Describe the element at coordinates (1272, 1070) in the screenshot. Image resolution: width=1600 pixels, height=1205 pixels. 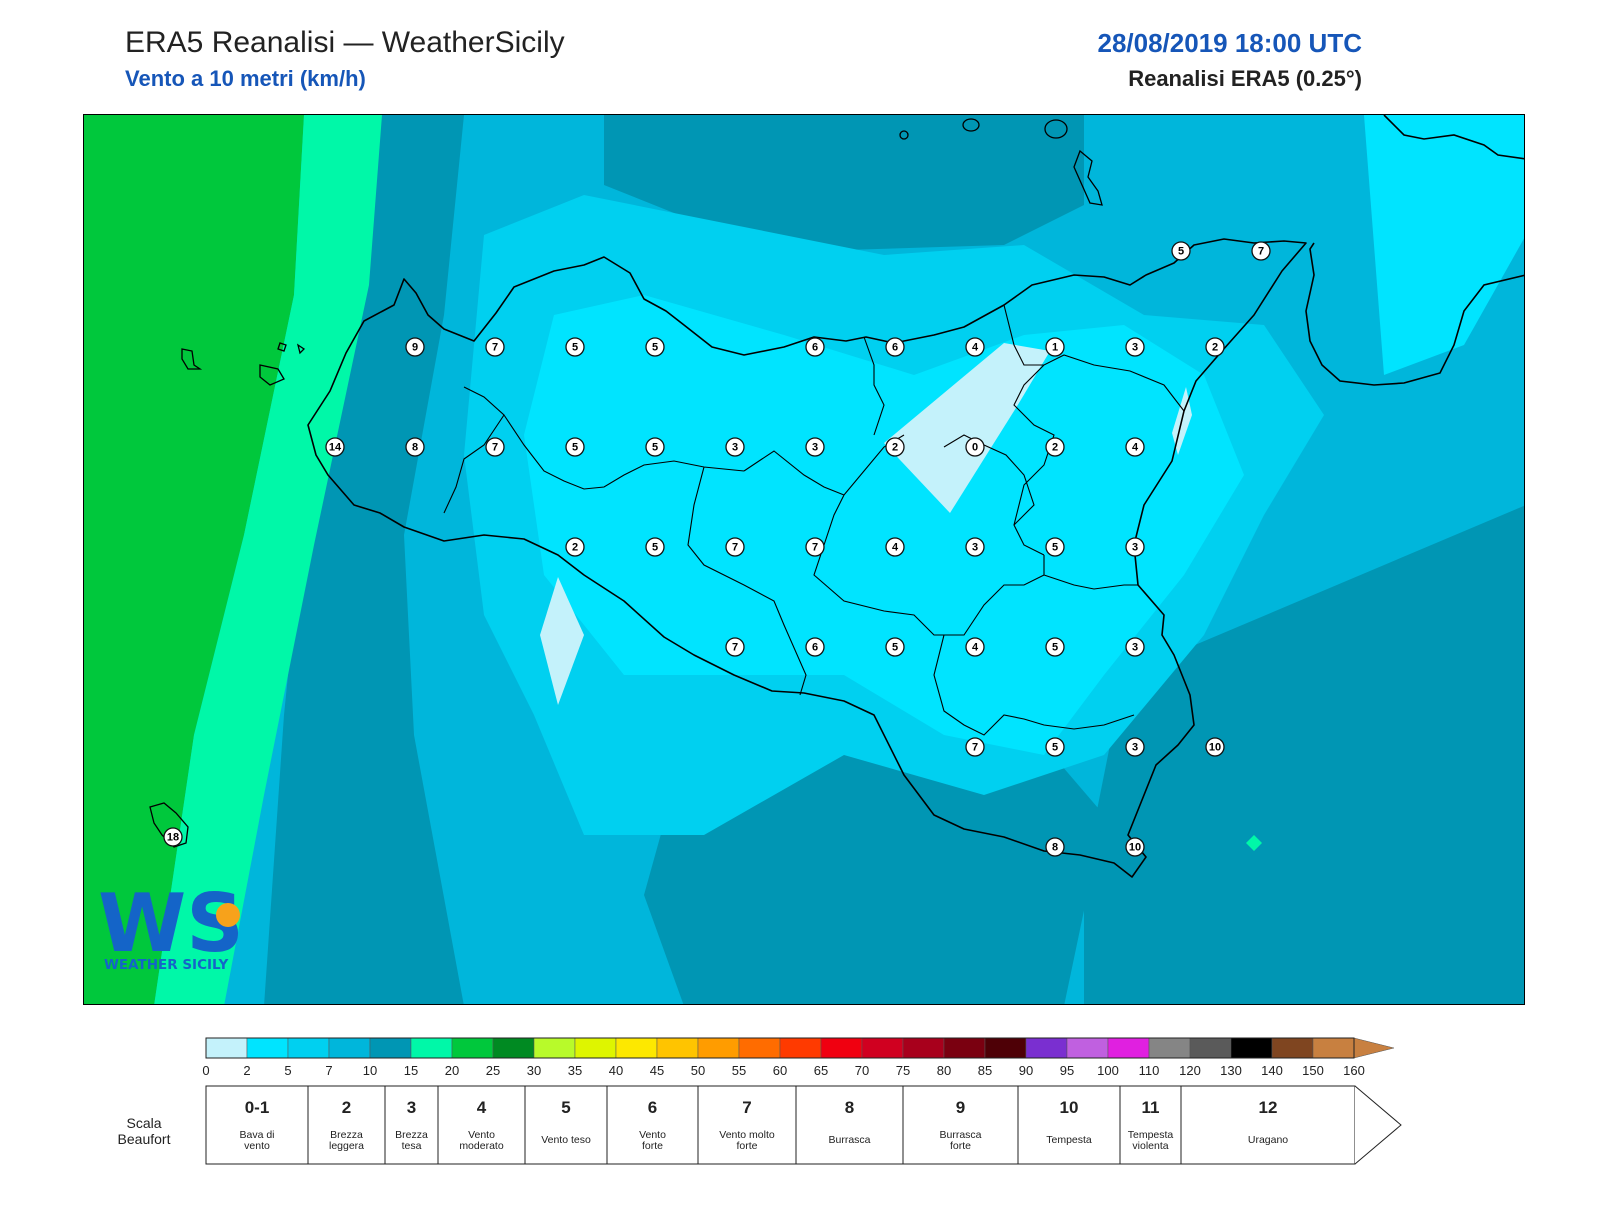
I see `colorbar-tick-label: 140` at that location.